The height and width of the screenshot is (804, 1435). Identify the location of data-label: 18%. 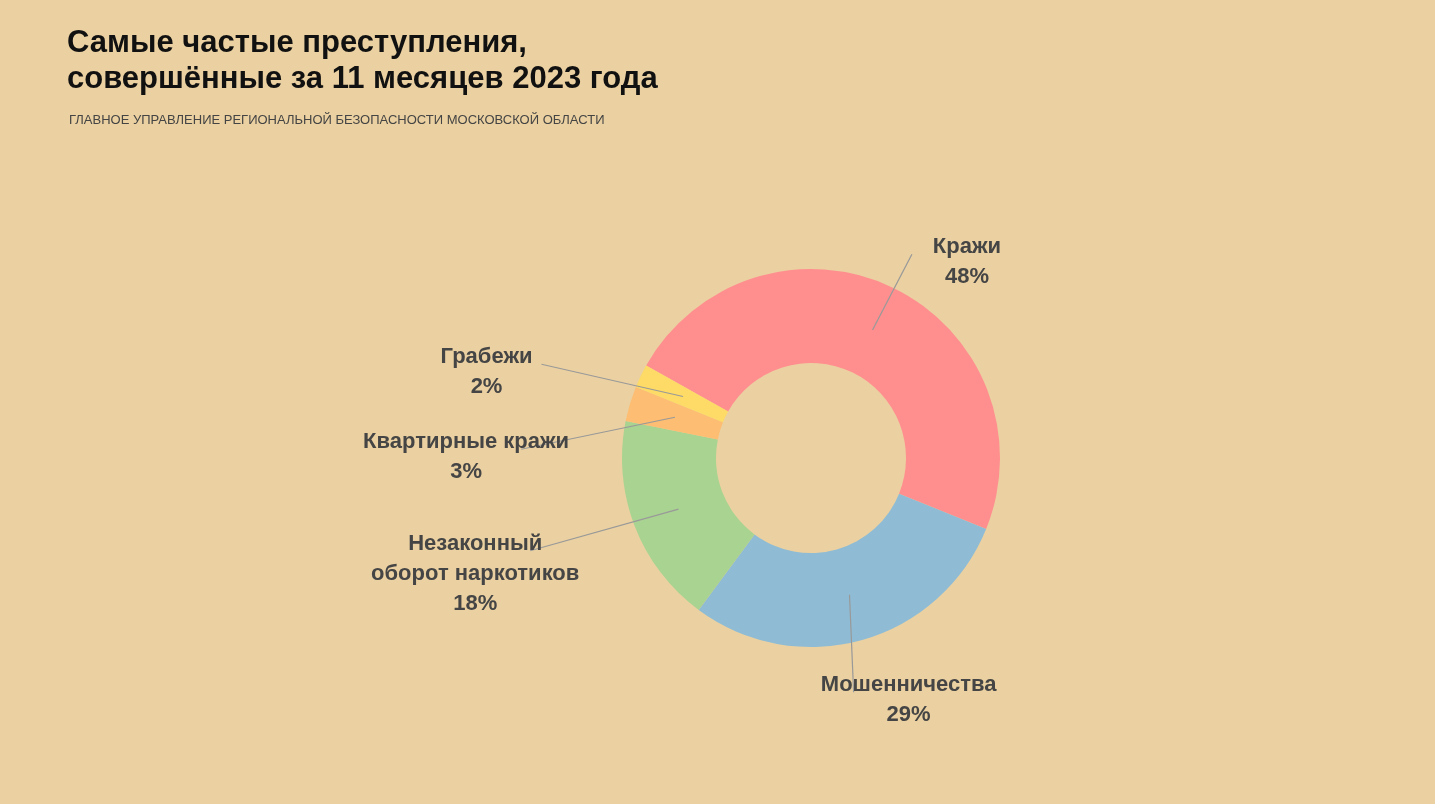
(475, 602).